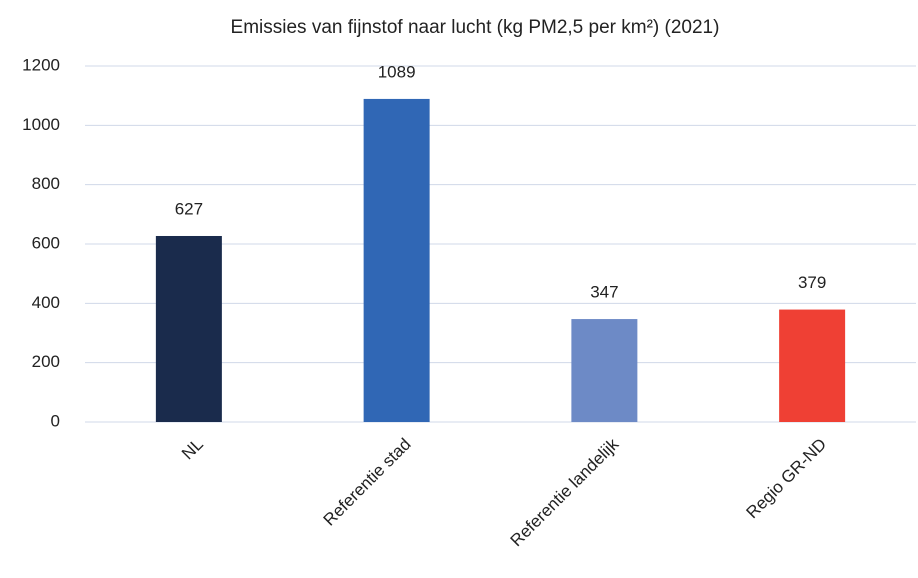 The image size is (918, 578). What do you see at coordinates (397, 71) in the screenshot?
I see `value-label: 1089` at bounding box center [397, 71].